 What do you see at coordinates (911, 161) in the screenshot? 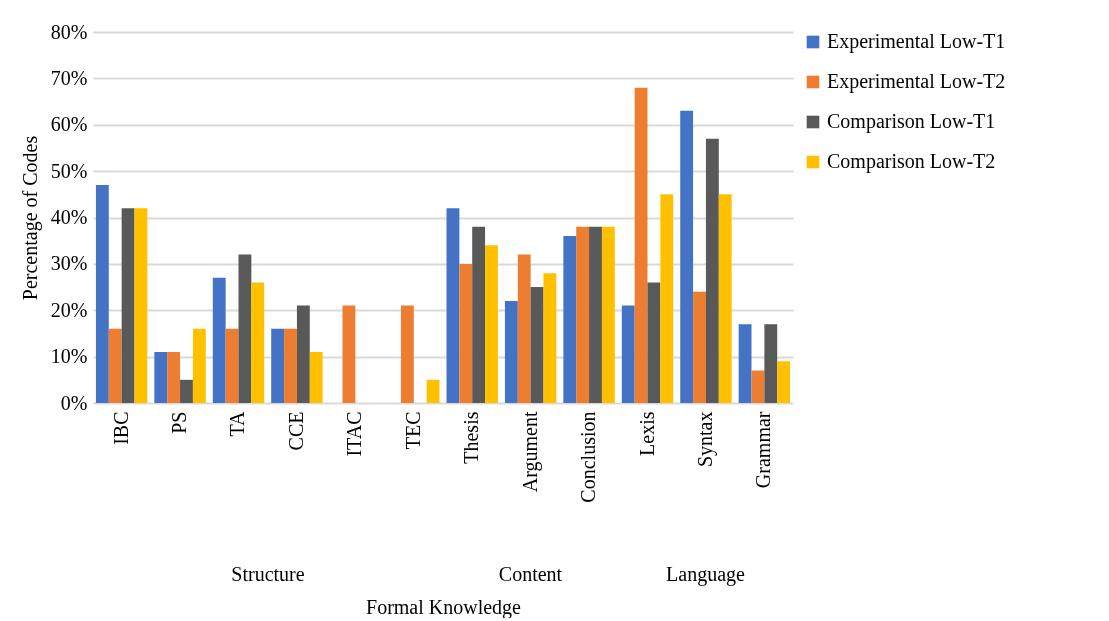
I see `legend-label: Comparison Low-T2` at bounding box center [911, 161].